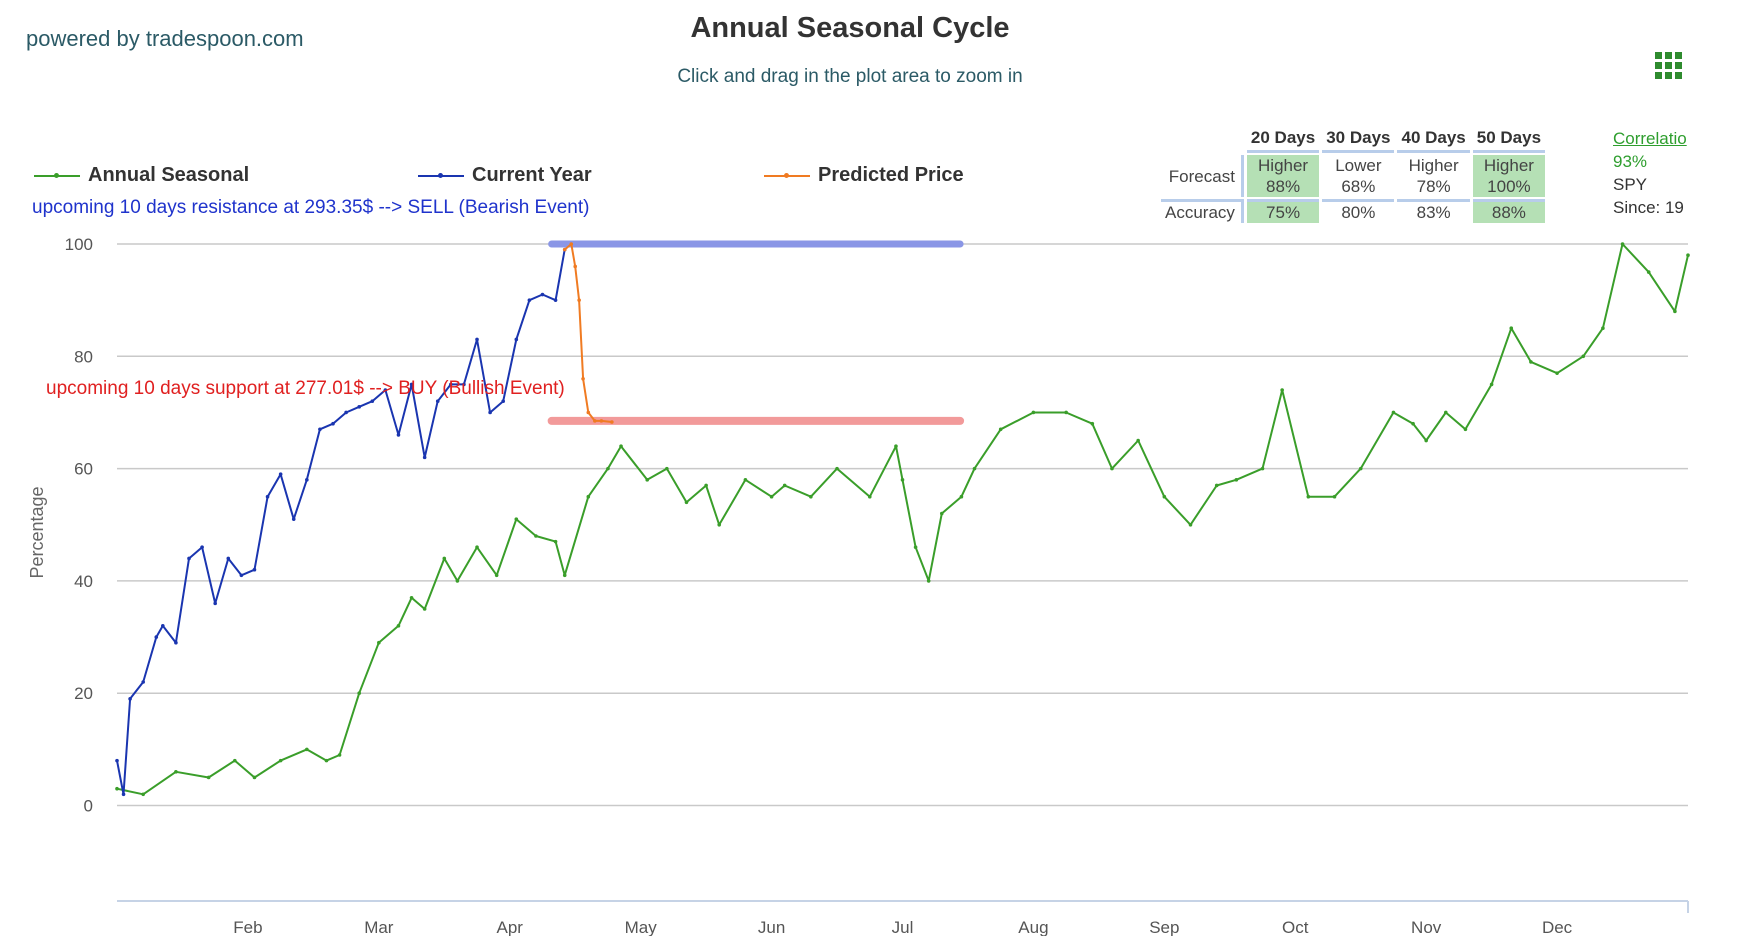 This screenshot has height=936, width=1746. I want to click on accuracy-row-label: Accuracy, so click(1202, 211).